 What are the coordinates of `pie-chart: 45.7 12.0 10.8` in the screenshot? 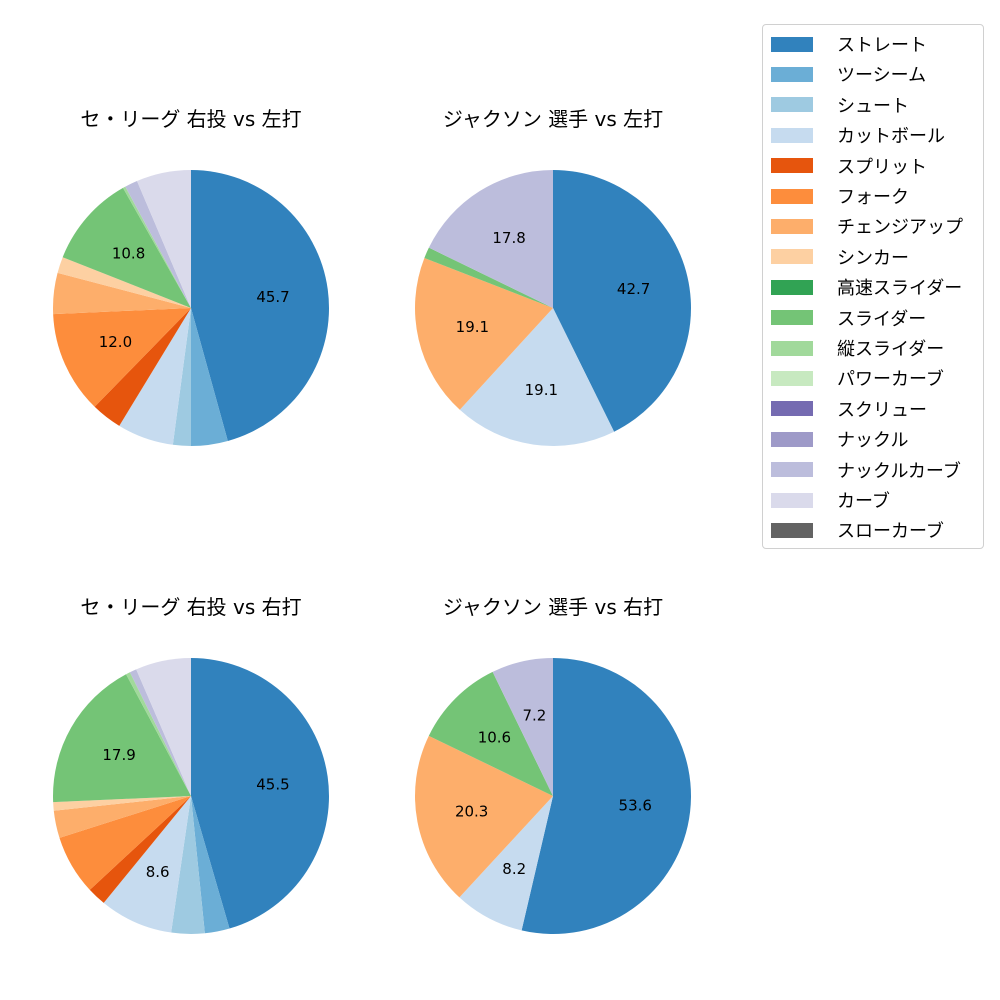 It's located at (191, 308).